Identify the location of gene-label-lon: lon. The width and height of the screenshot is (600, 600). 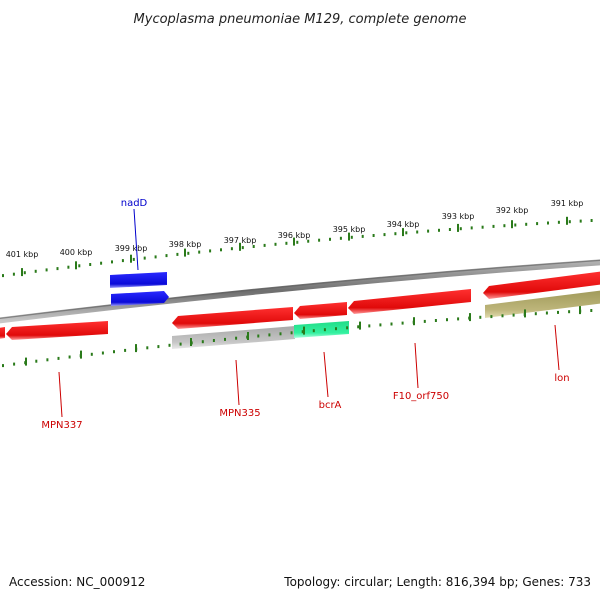
(561, 378).